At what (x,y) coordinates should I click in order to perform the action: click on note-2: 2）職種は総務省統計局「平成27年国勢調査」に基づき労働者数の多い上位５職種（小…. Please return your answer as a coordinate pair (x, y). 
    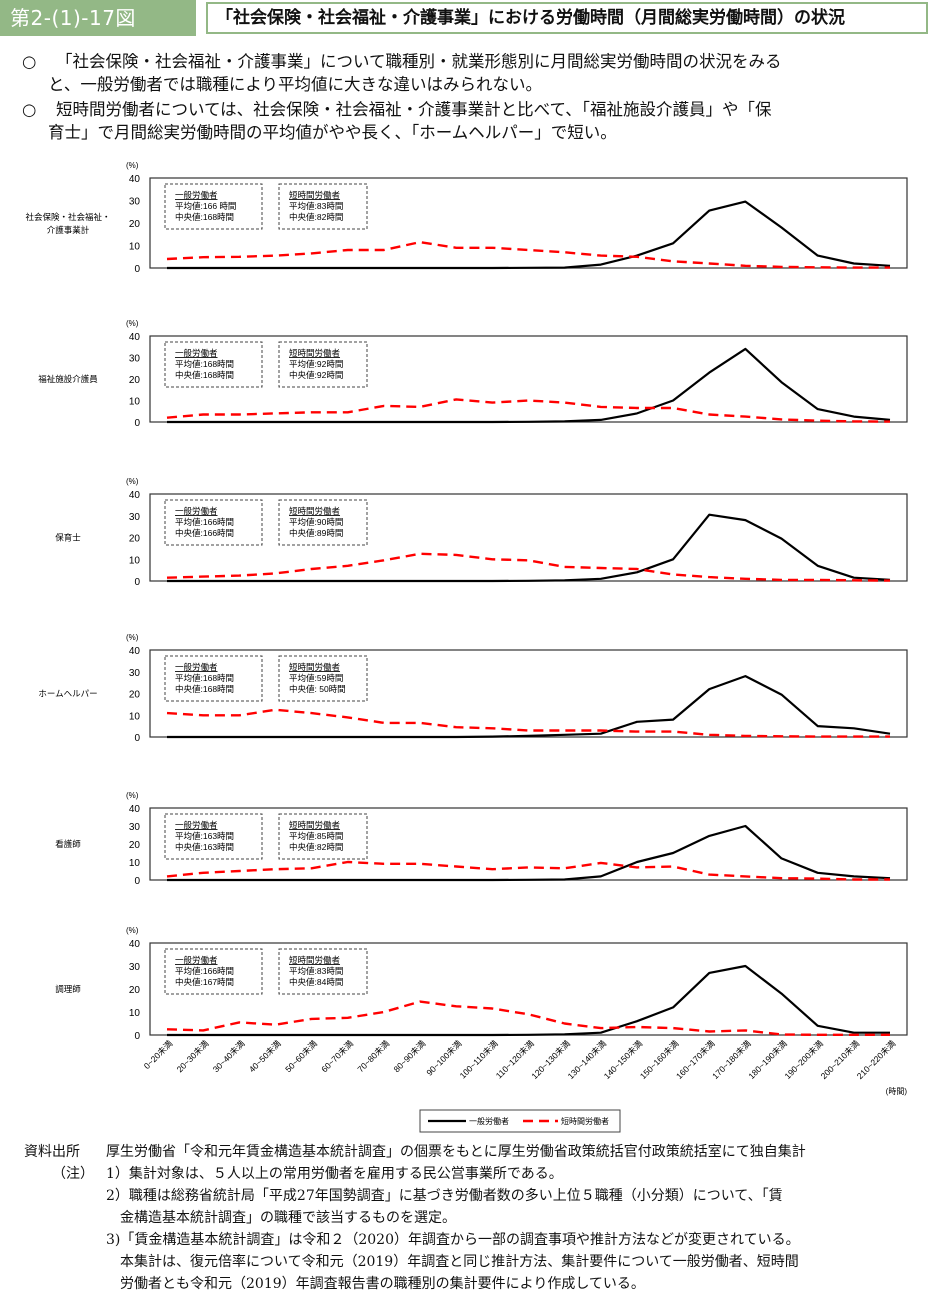
    Looking at the image, I should click on (444, 1196).